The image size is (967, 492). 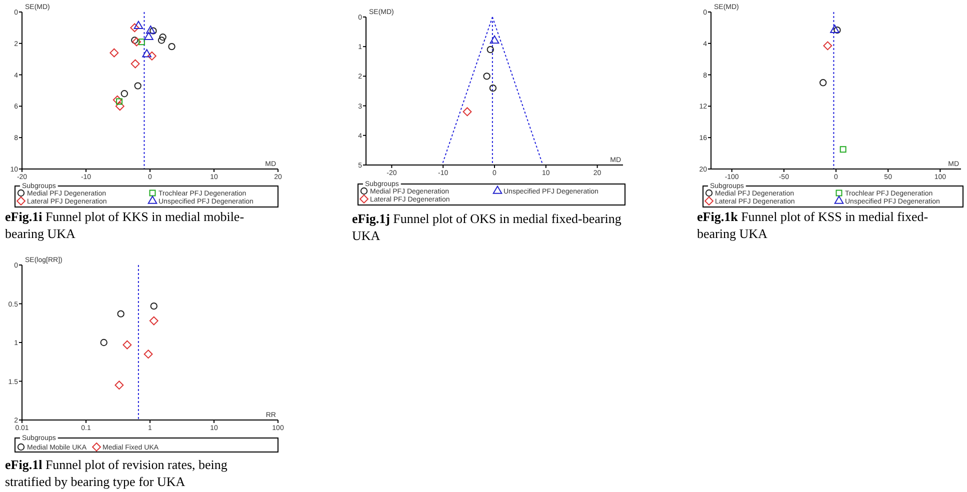 What do you see at coordinates (812, 225) in the screenshot?
I see `text: eFig.1k Funnel plot of KSS in medial fixed-bearing UKA` at bounding box center [812, 225].